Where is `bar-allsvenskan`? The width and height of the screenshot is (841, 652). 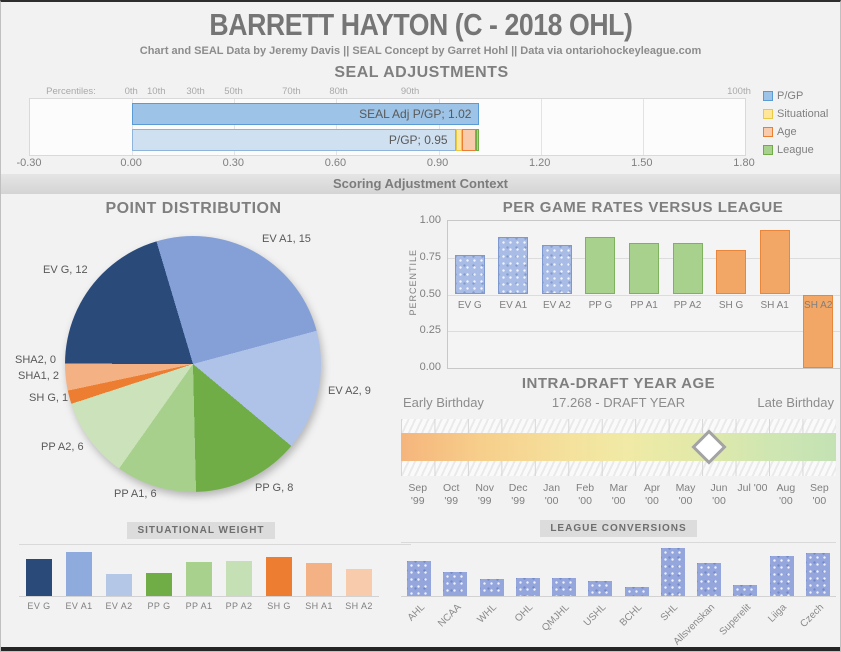
bar-allsvenskan is located at coordinates (709, 579).